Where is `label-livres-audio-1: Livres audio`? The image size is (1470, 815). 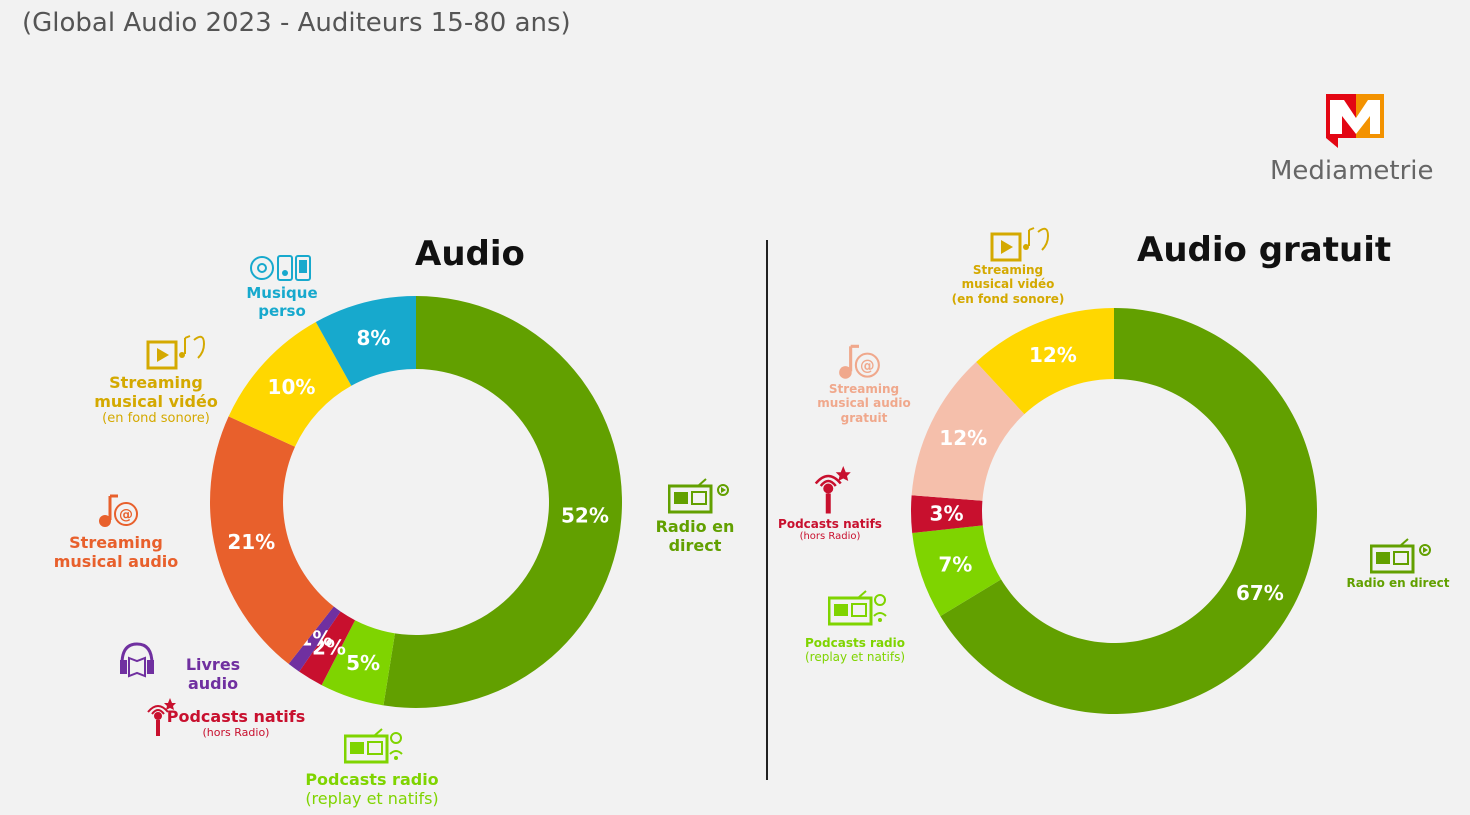 label-livres-audio-1: Livres audio is located at coordinates (213, 674).